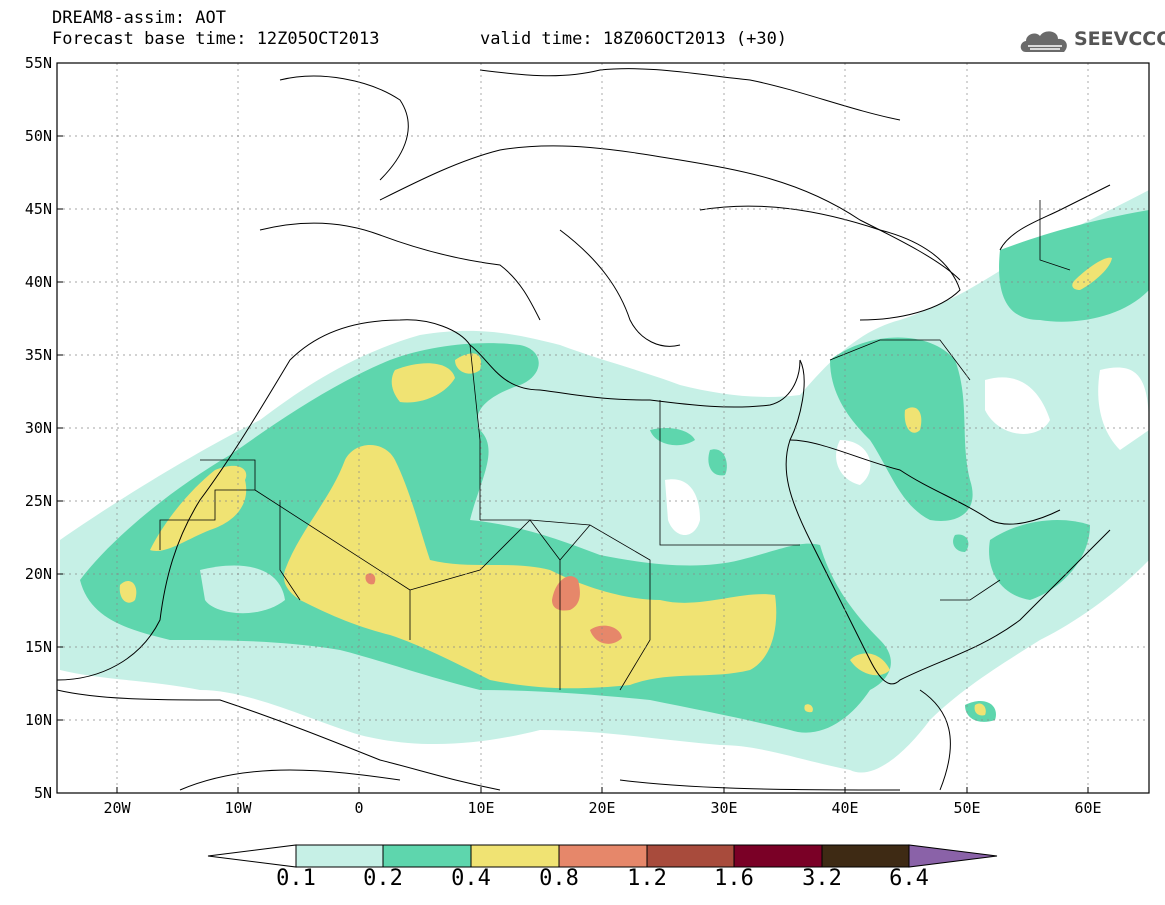 This screenshot has width=1165, height=905. Describe the element at coordinates (38, 282) in the screenshot. I see `lat-label: 40N` at that location.